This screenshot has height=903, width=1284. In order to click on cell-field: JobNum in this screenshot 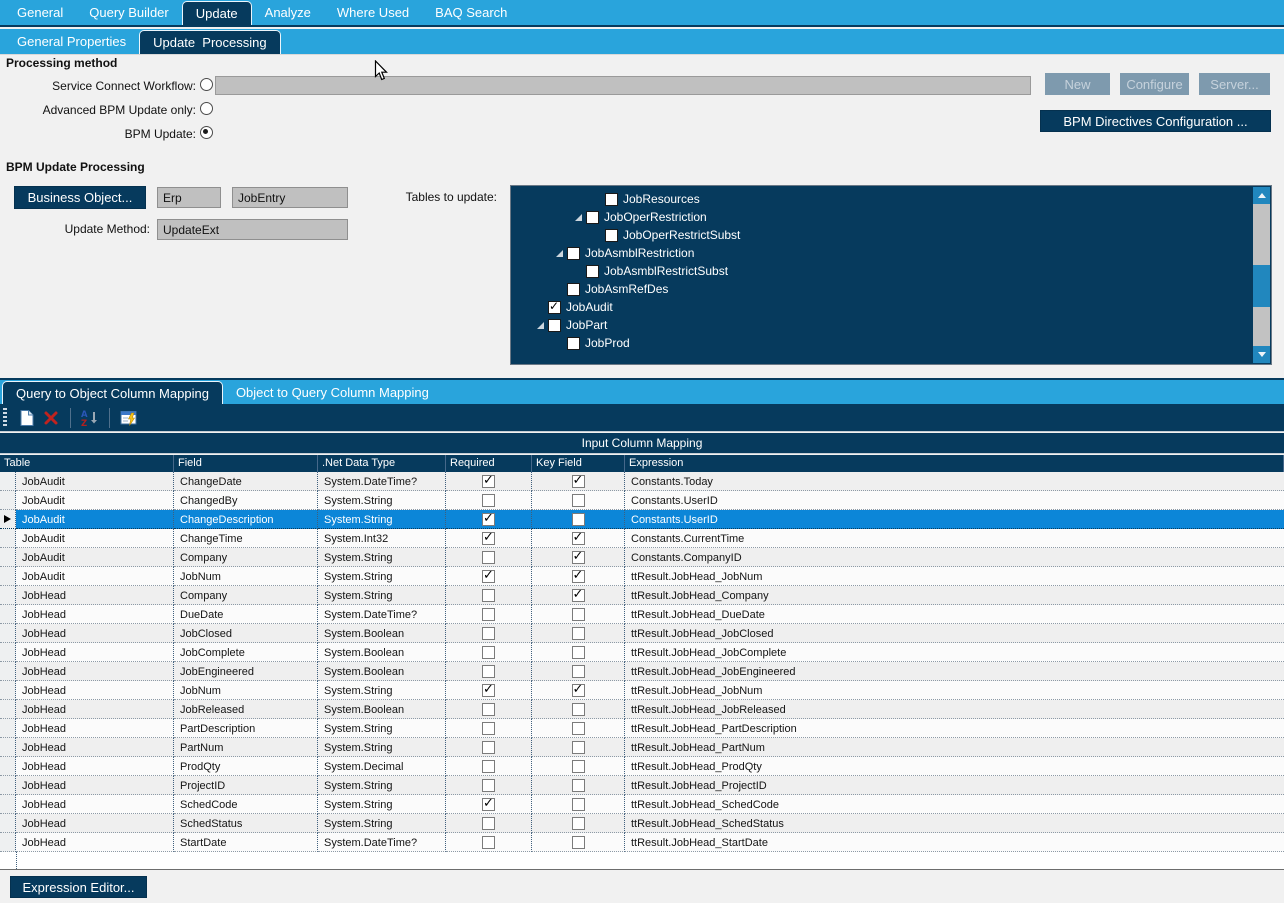, I will do `click(246, 690)`.